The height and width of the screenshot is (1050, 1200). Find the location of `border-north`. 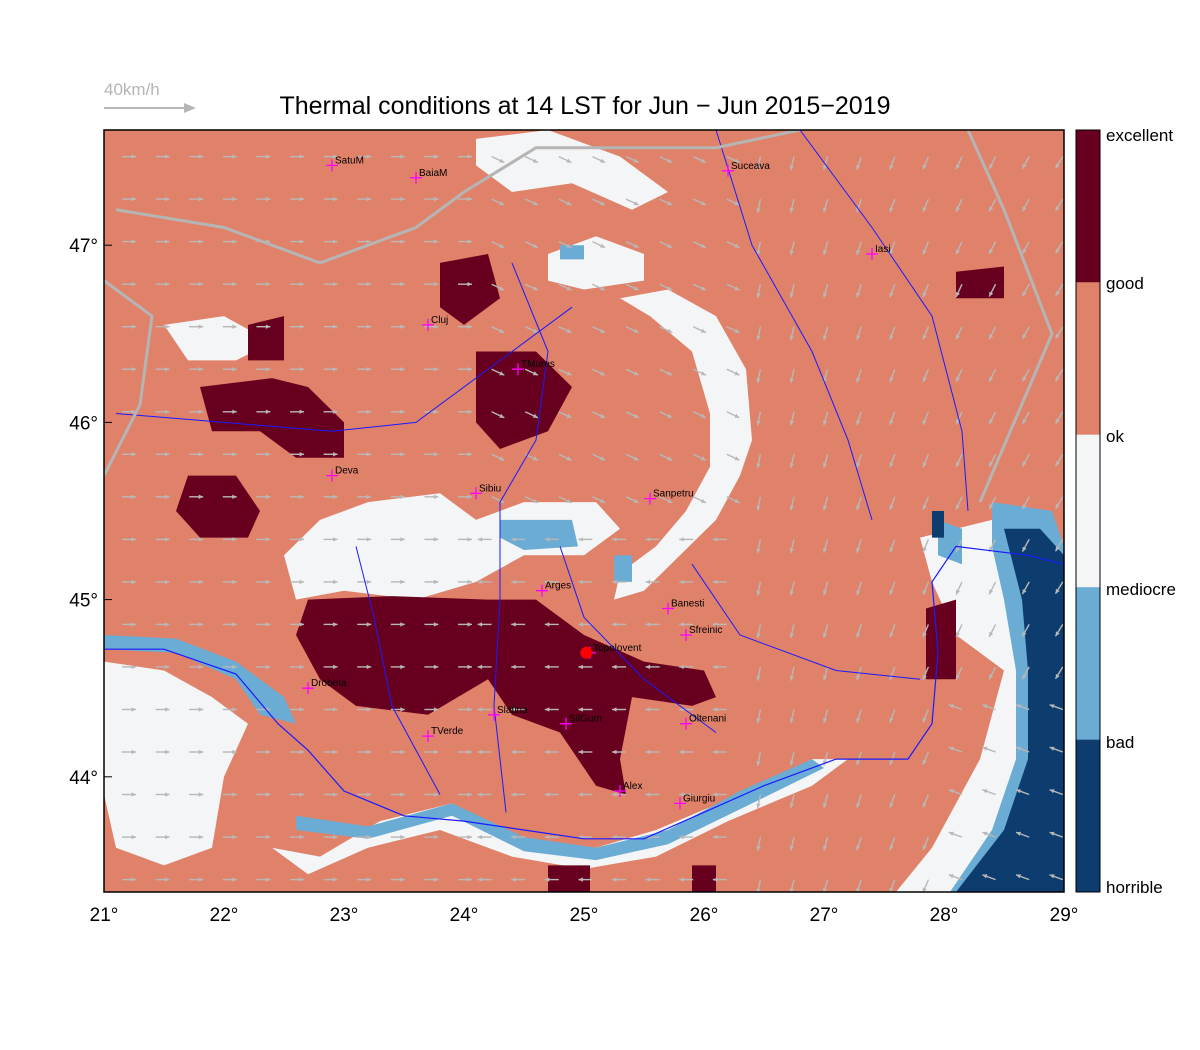

border-north is located at coordinates (458, 197).